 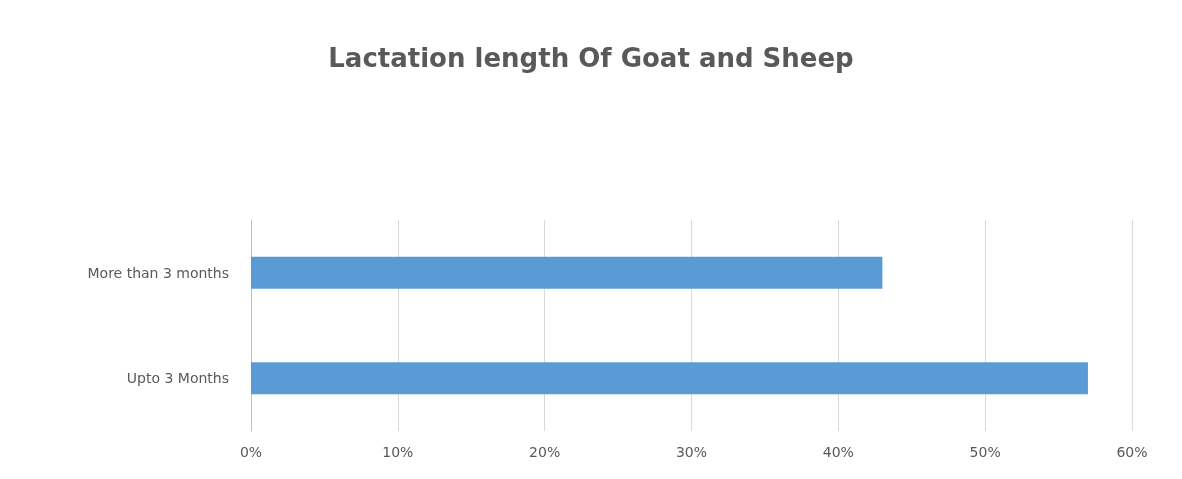 I want to click on x-tick-label: 50%, so click(x=985, y=452).